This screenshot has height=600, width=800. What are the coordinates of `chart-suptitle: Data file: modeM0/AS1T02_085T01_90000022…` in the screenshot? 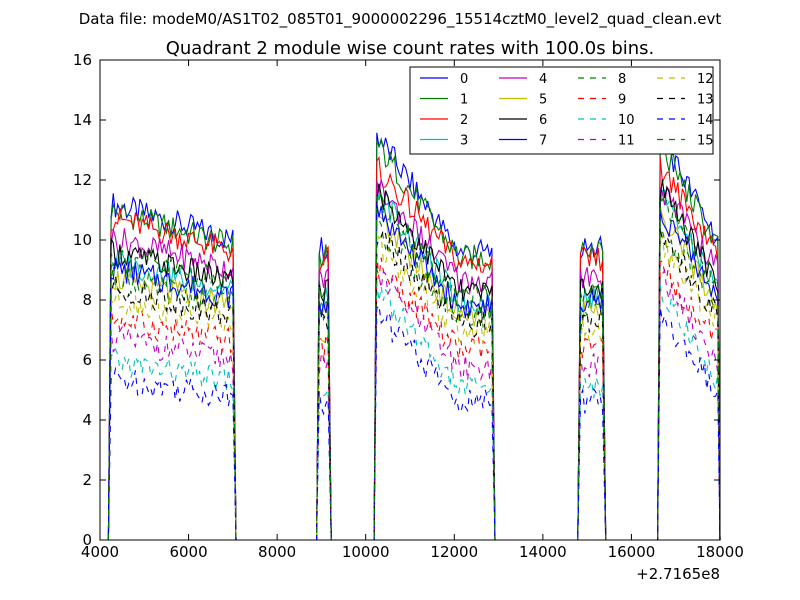 It's located at (400, 19).